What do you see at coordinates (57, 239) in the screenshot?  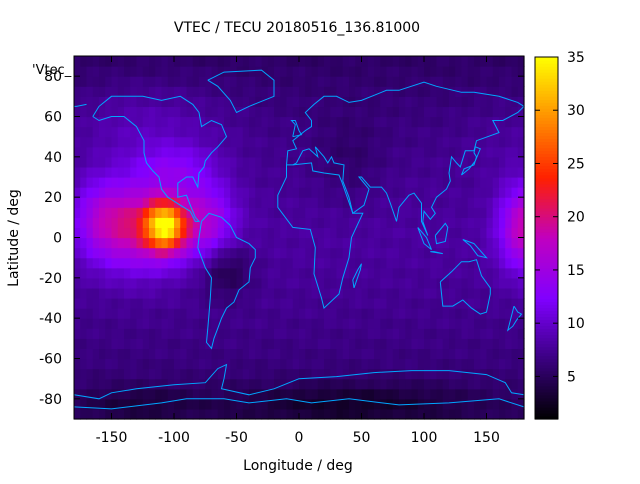 I see `y-tick-label: 0` at bounding box center [57, 239].